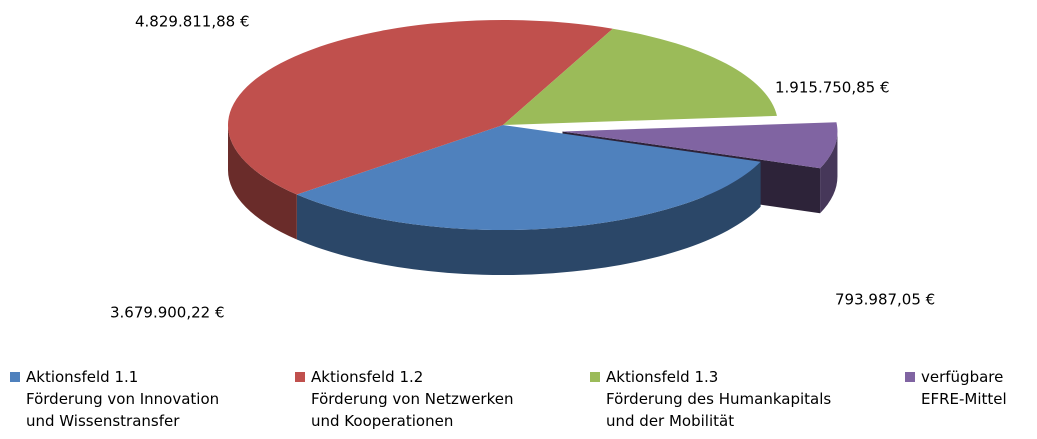 Image resolution: width=1037 pixels, height=439 pixels. Describe the element at coordinates (832, 88) in the screenshot. I see `data-label: 1.915.750,85 €` at that location.